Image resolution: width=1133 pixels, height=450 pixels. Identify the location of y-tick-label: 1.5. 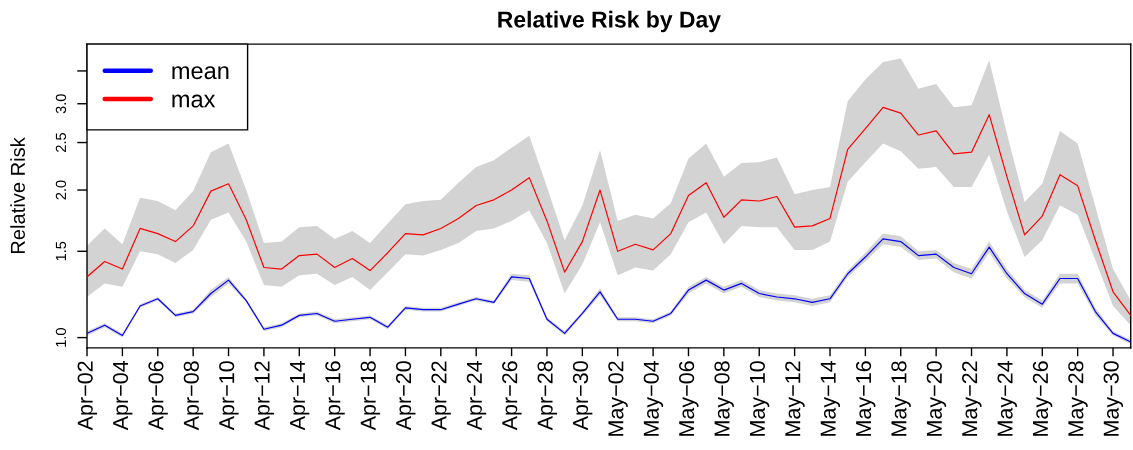
(61, 251).